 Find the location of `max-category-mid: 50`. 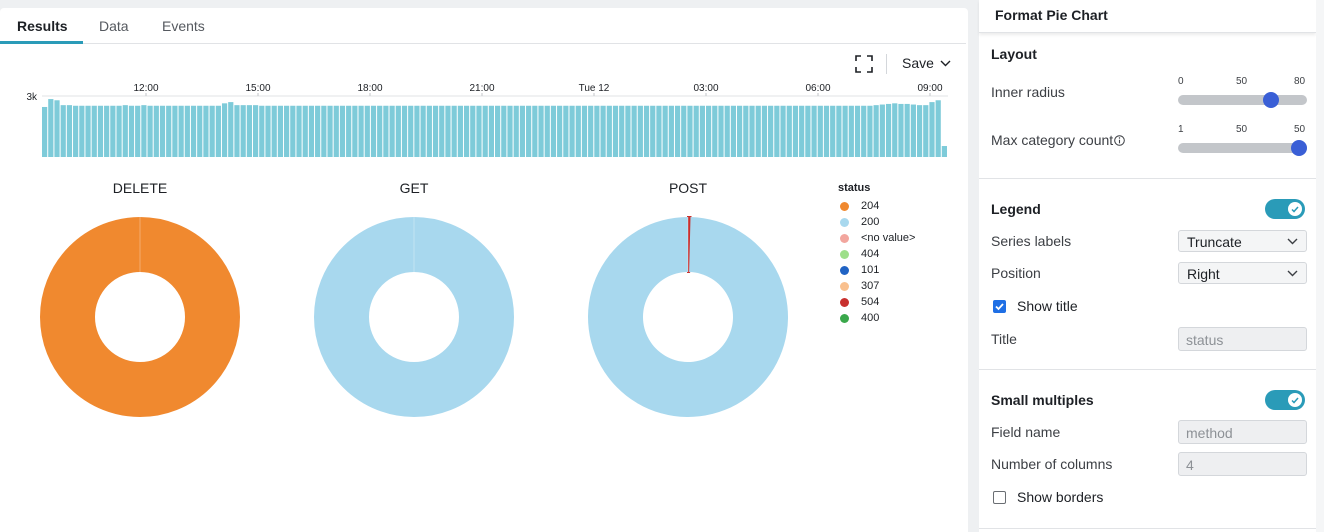

max-category-mid: 50 is located at coordinates (1242, 129).